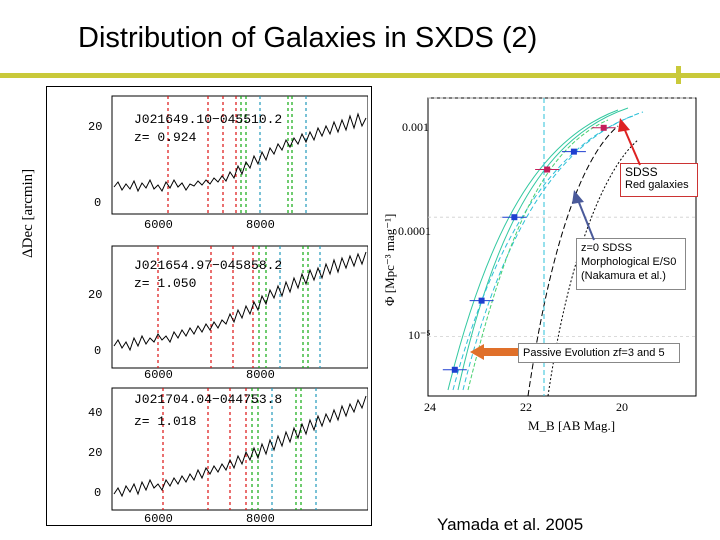 The image size is (720, 540). What do you see at coordinates (641, 172) in the screenshot?
I see `sdss-title: SDSS` at bounding box center [641, 172].